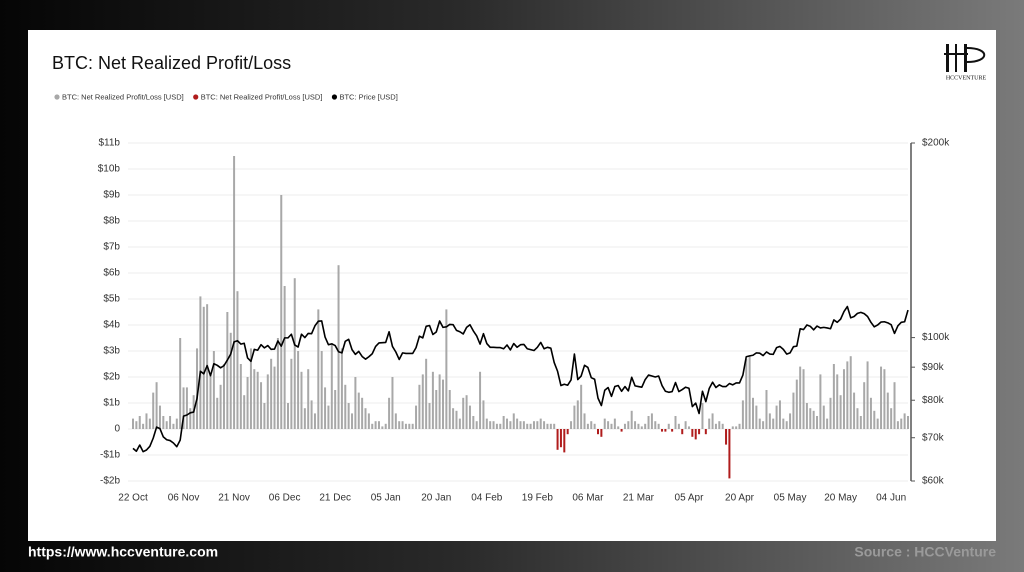  Describe the element at coordinates (965, 58) in the screenshot. I see `logo-glyph` at that location.